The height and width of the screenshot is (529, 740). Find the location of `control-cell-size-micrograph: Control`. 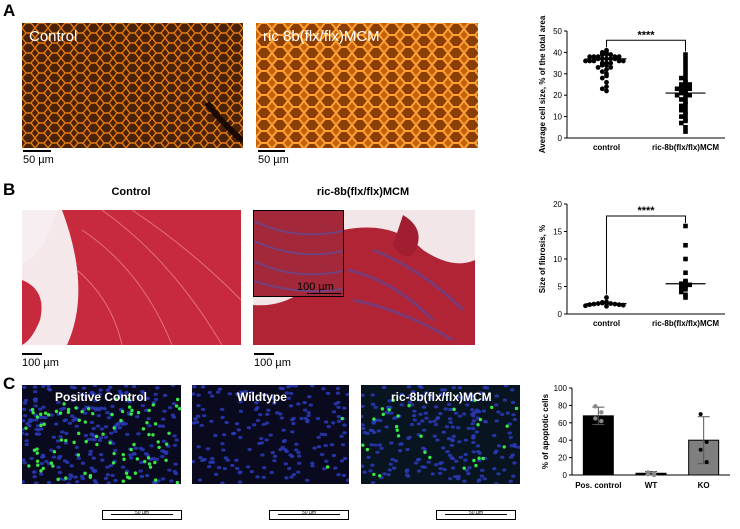

control-cell-size-micrograph: Control is located at coordinates (132, 85).